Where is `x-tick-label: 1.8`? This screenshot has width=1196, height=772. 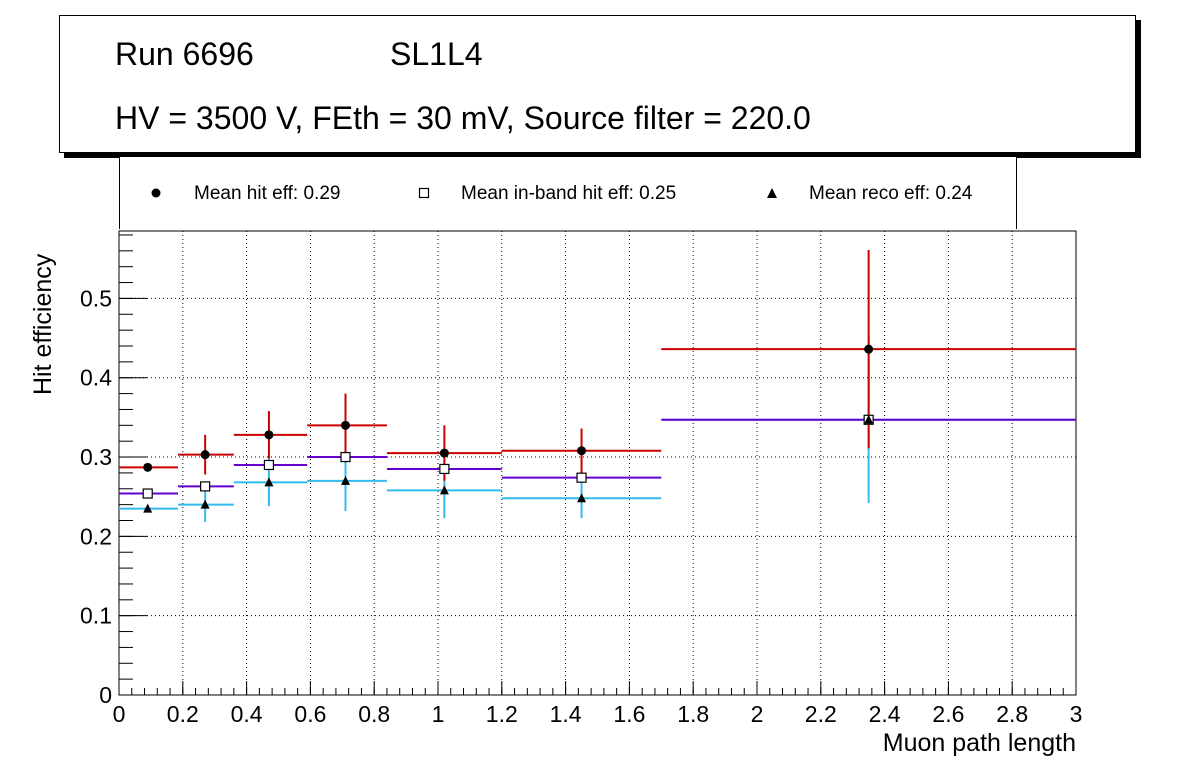
x-tick-label: 1.8 is located at coordinates (693, 714).